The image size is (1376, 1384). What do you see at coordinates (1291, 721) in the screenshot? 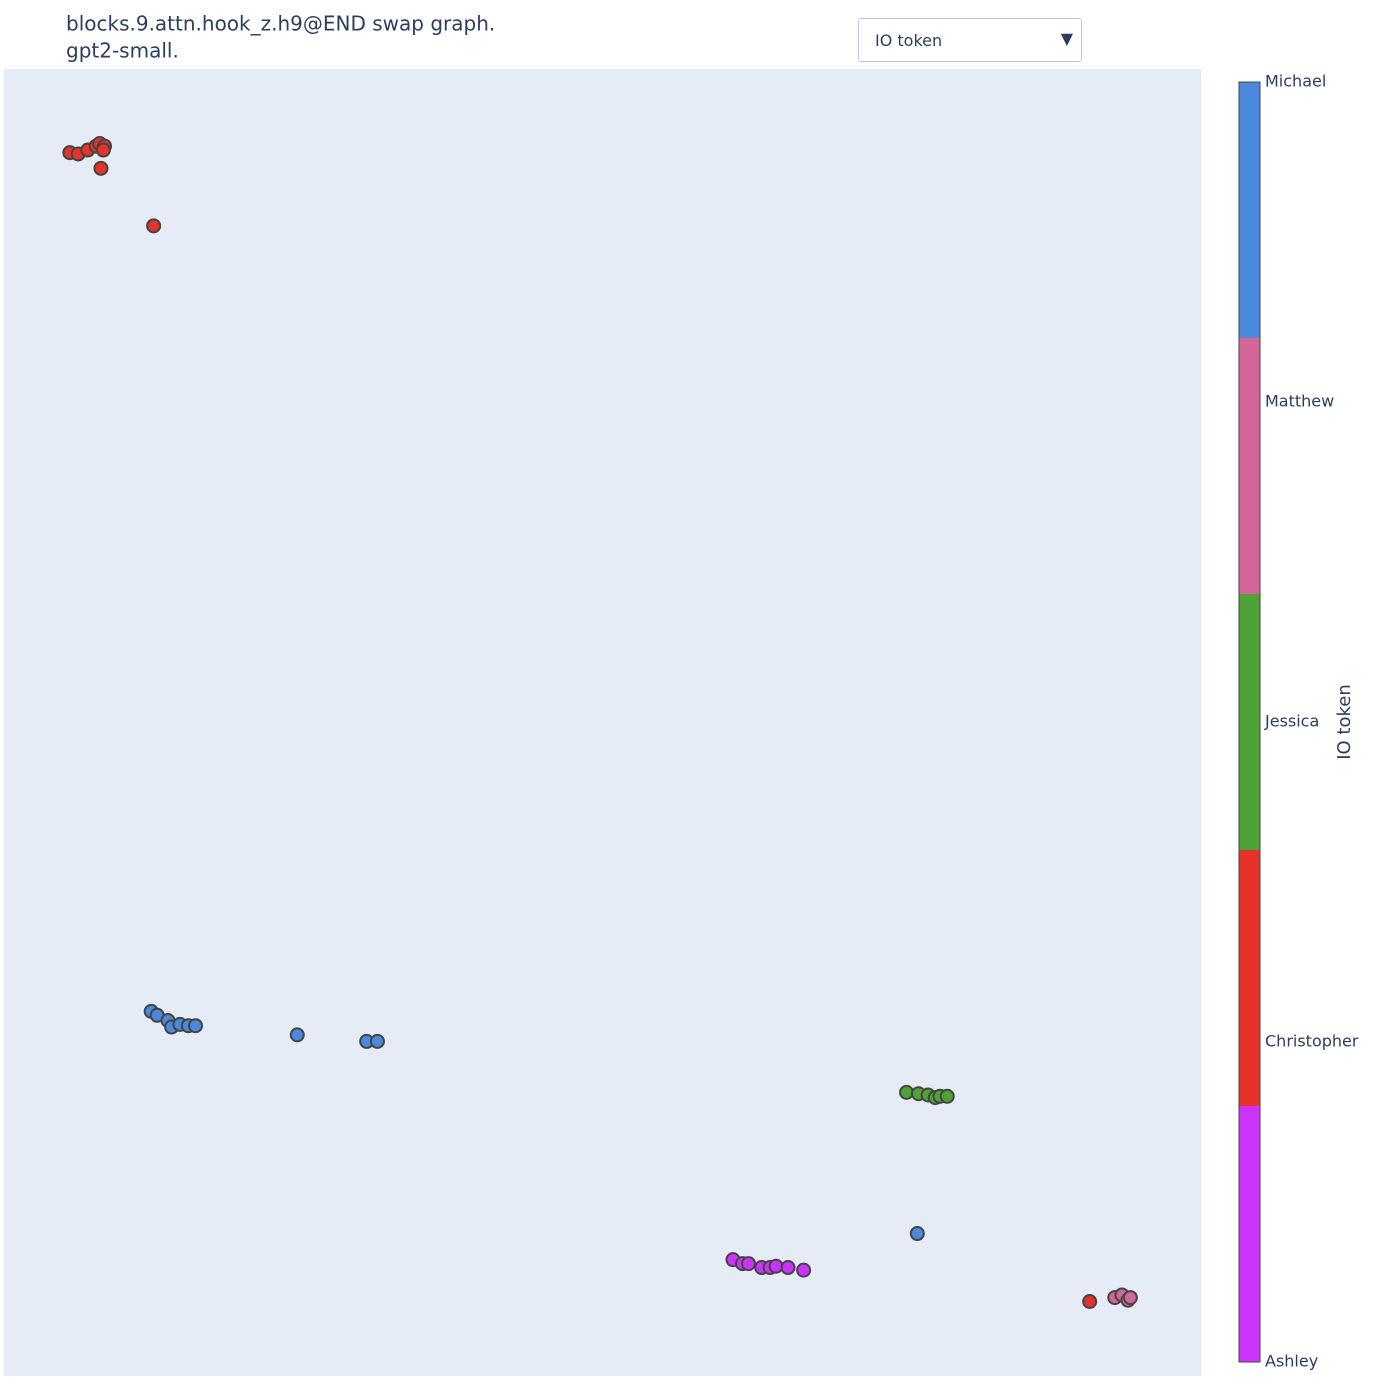
I see `colorbar-label: Jessica` at bounding box center [1291, 721].